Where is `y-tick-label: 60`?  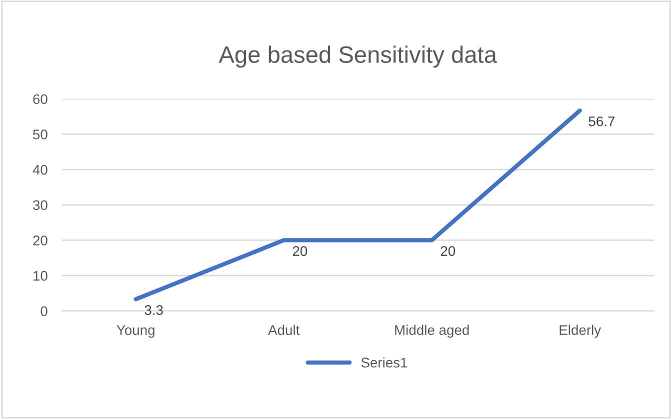
y-tick-label: 60 is located at coordinates (40, 99).